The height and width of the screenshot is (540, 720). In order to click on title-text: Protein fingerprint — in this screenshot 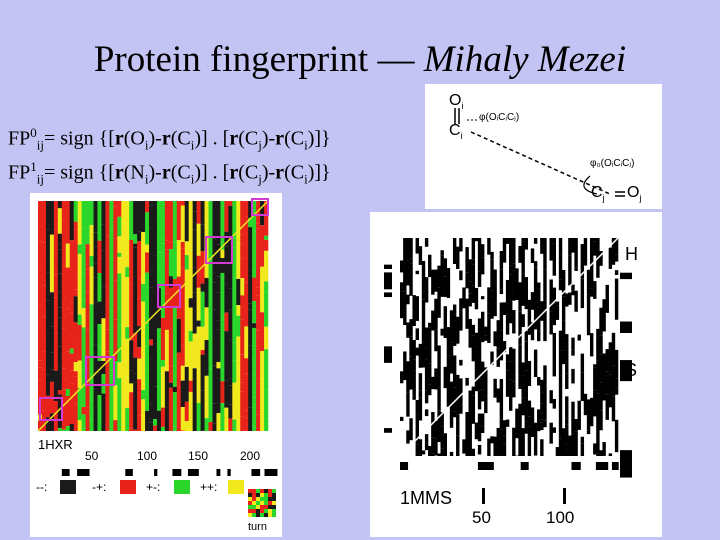, I will do `click(254, 59)`.